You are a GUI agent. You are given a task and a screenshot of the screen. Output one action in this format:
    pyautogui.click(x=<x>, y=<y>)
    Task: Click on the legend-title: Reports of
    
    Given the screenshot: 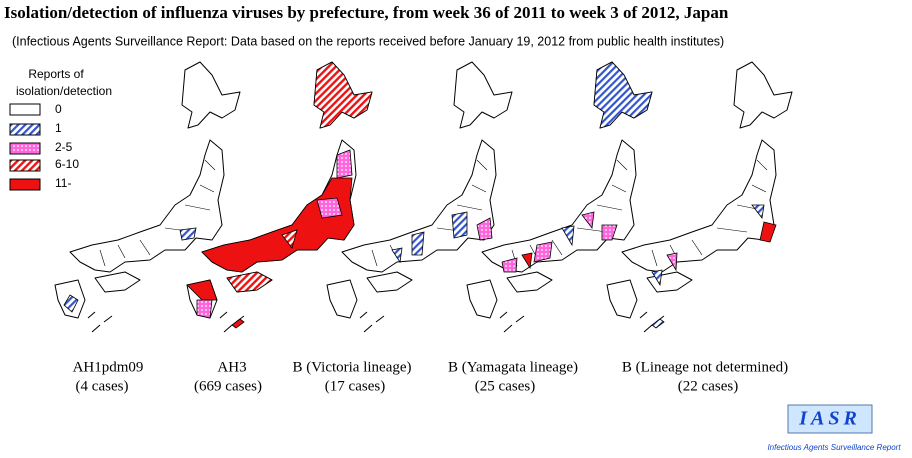 What is the action you would take?
    pyautogui.click(x=56, y=74)
    